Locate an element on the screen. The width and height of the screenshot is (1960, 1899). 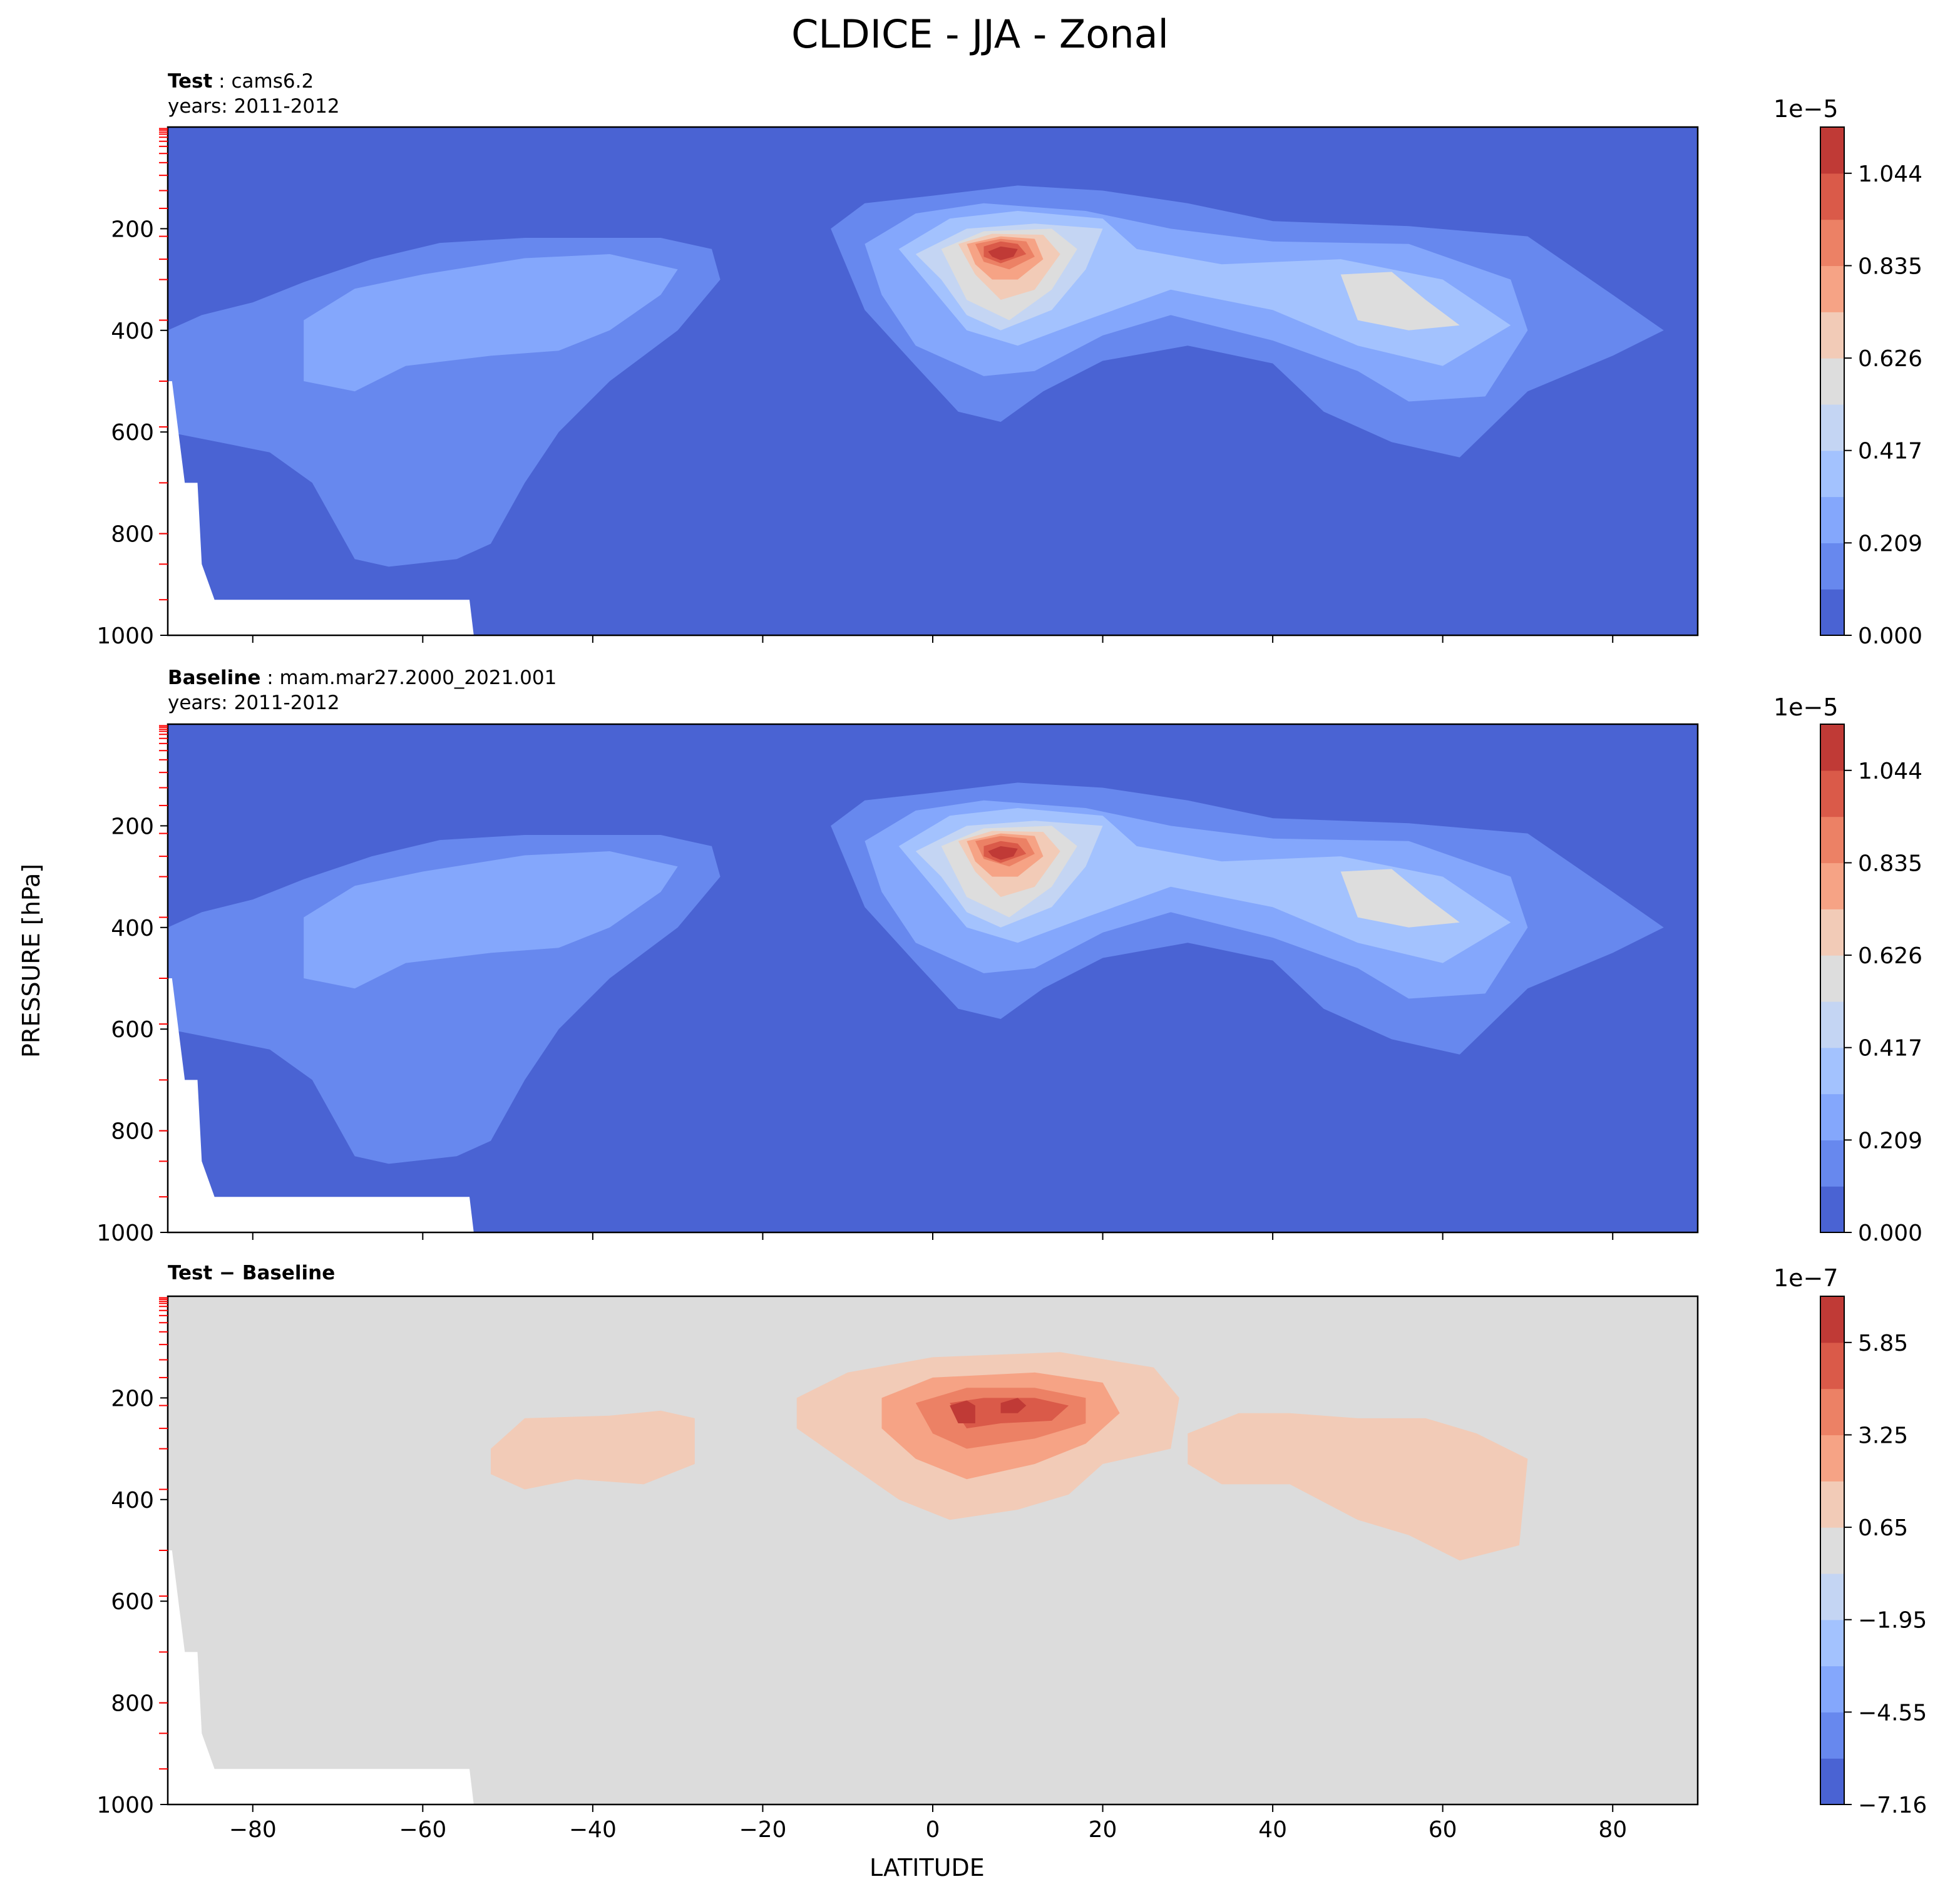
panel-2-y-tick-label: 800 is located at coordinates (132, 1132).